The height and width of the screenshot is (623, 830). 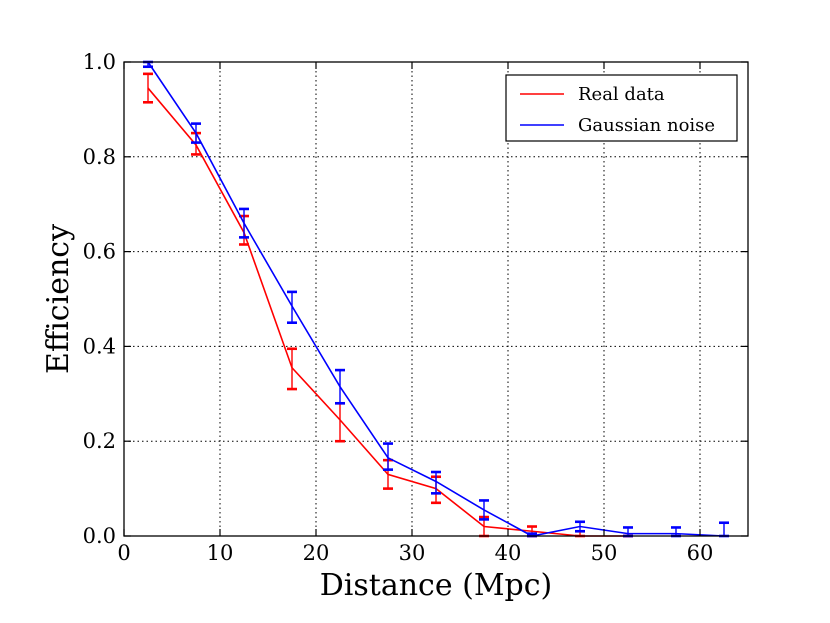 I want to click on y-tick-label: 0.0, so click(x=99, y=536).